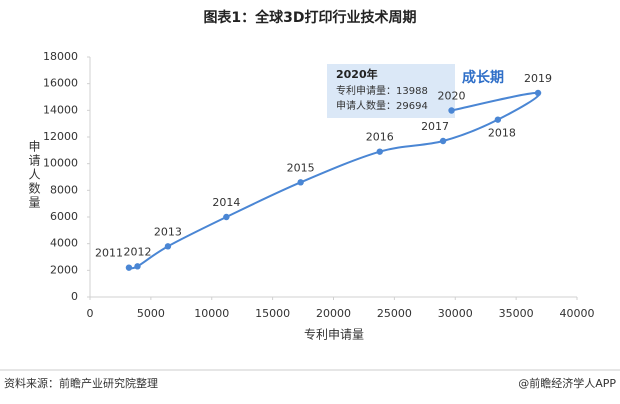 Image resolution: width=620 pixels, height=404 pixels. Describe the element at coordinates (64, 189) in the screenshot. I see `y-tick-label: 8000` at that location.